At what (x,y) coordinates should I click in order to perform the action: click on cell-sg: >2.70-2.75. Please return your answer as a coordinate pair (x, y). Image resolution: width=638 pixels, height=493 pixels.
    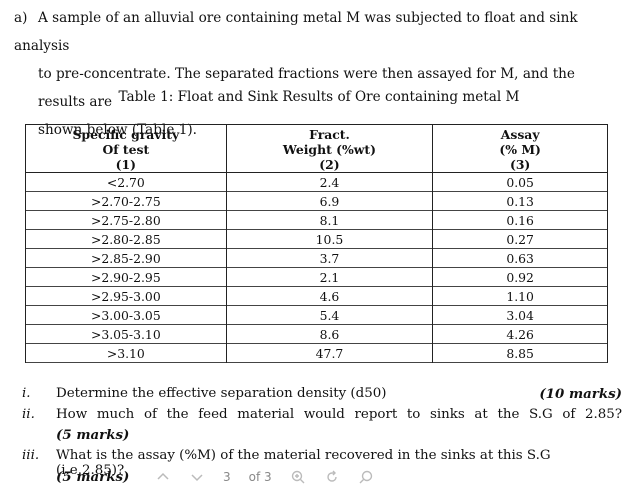
    Looking at the image, I should click on (126, 201).